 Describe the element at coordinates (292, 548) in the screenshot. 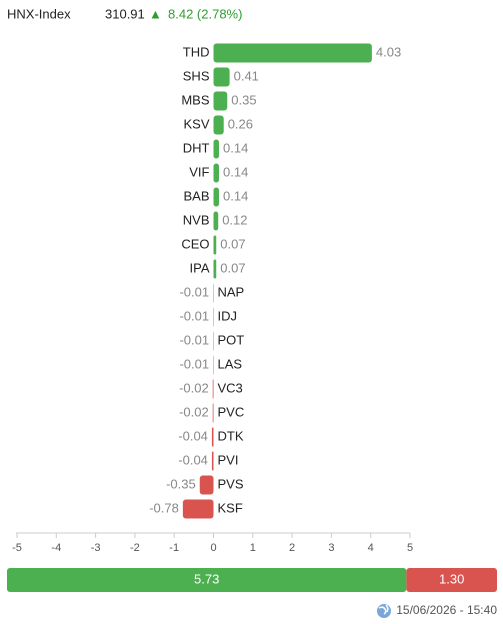

I see `x-tick-label: 2` at that location.